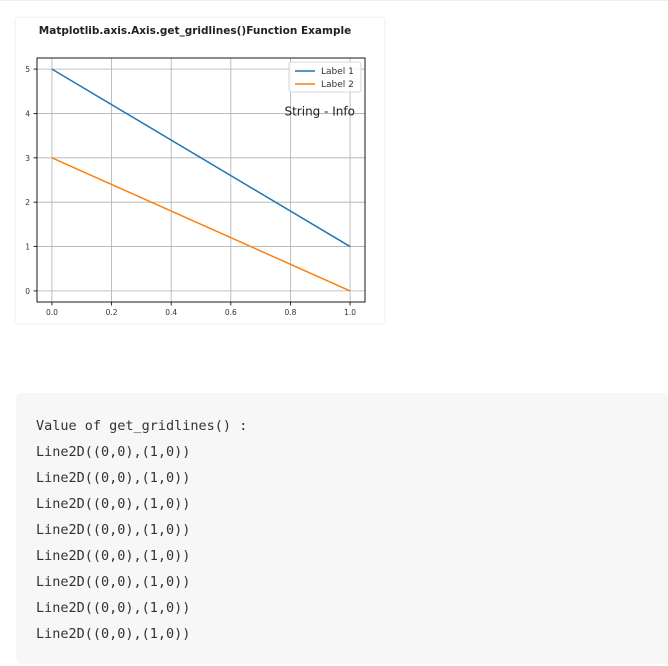 This screenshot has height=666, width=668. What do you see at coordinates (171, 312) in the screenshot?
I see `x-tick-label: 0.4` at bounding box center [171, 312].